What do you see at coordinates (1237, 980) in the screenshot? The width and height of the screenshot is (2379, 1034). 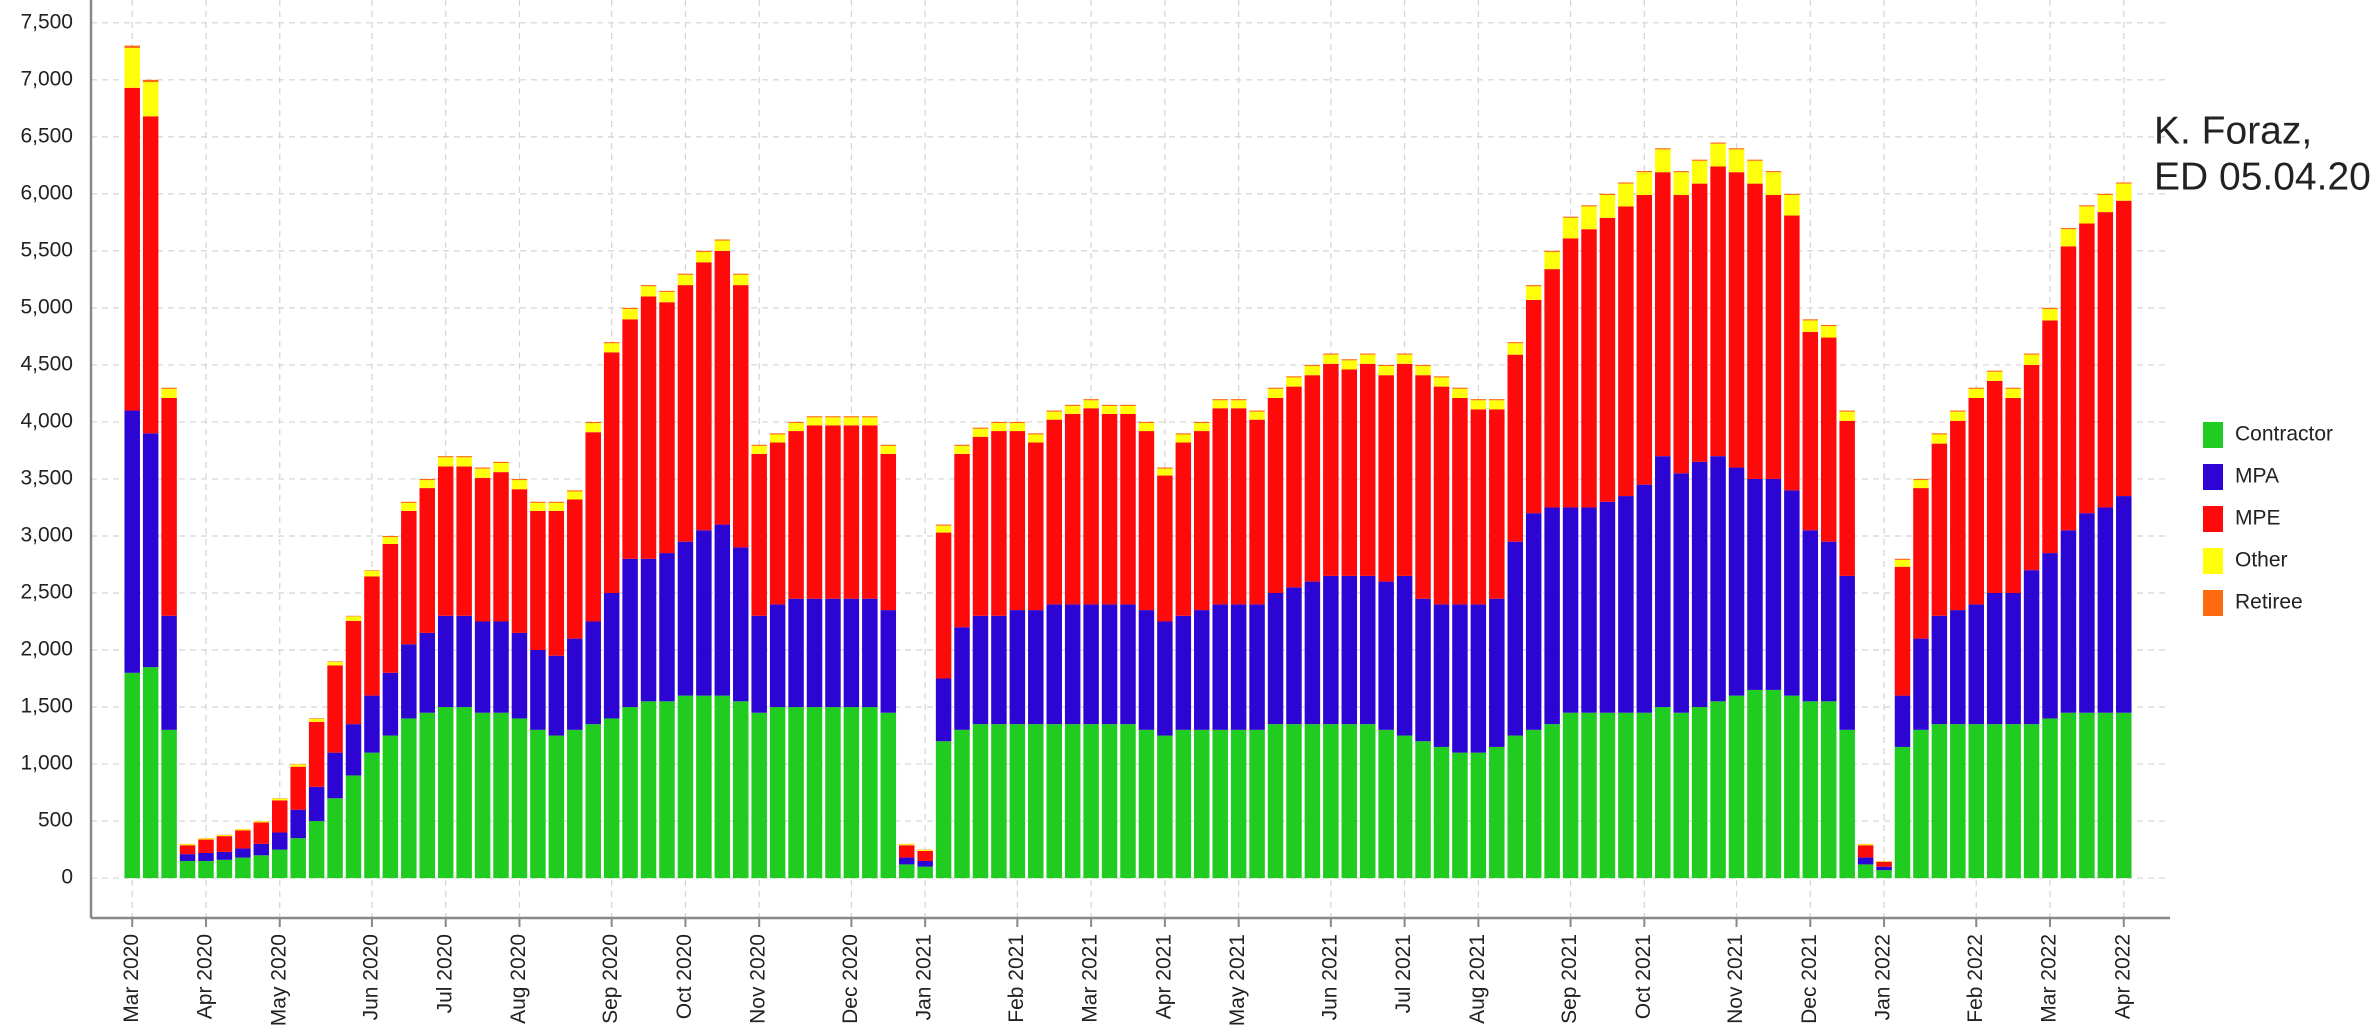 I see `x-tick-label: May 2021` at bounding box center [1237, 980].